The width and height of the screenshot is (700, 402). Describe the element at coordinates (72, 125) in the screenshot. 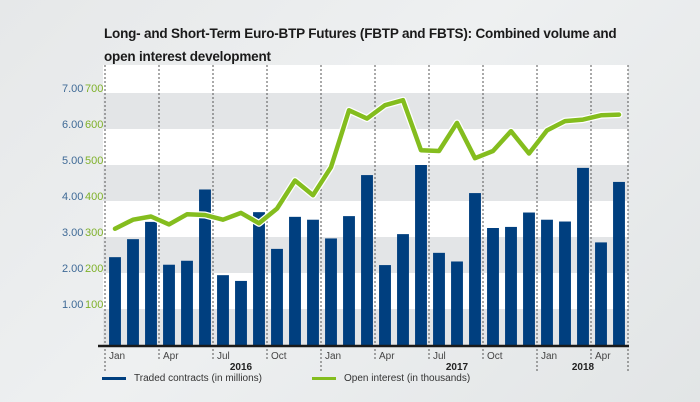

I see `y-left-tick-label: 6.00` at that location.